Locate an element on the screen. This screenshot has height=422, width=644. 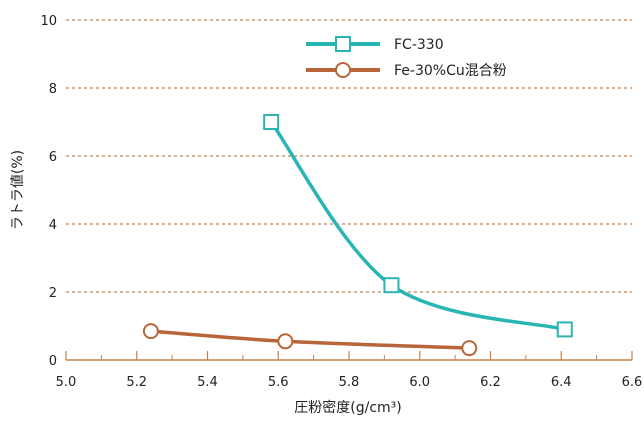
y-tick-label: 0 is located at coordinates (53, 361).